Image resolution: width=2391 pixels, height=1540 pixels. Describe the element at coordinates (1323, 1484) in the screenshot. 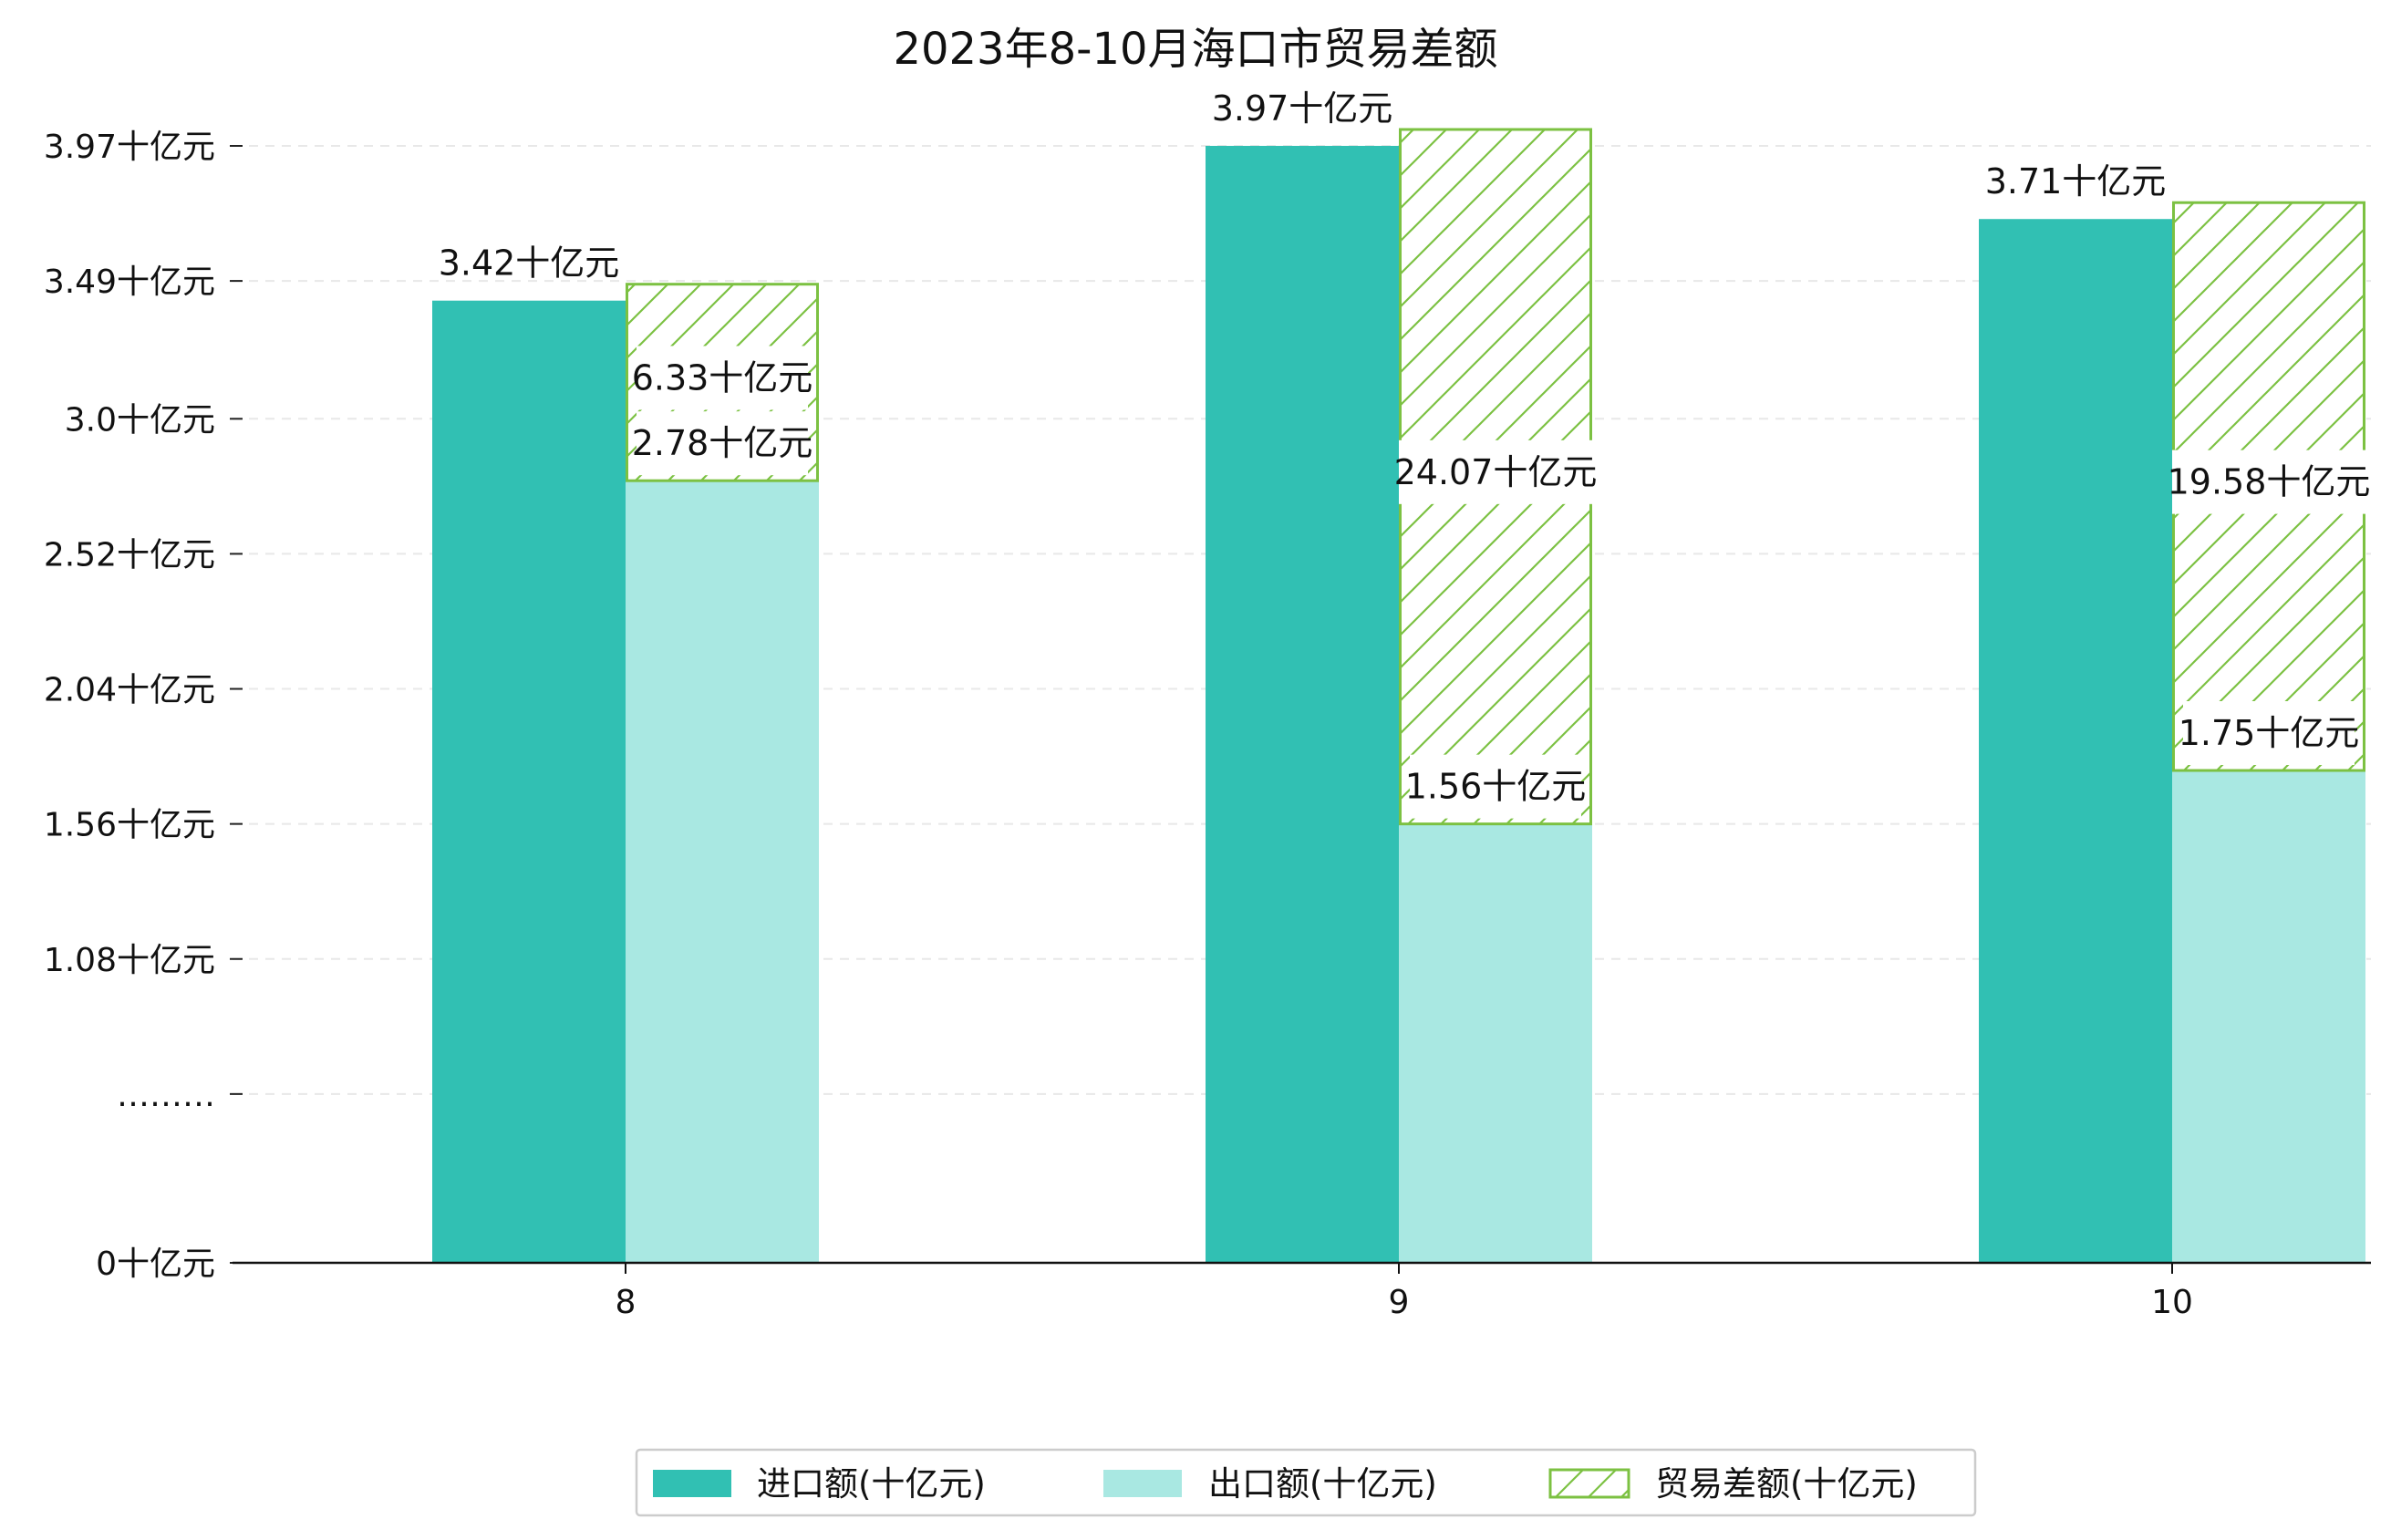

I see `legend-label: 出口额(十亿元)` at that location.